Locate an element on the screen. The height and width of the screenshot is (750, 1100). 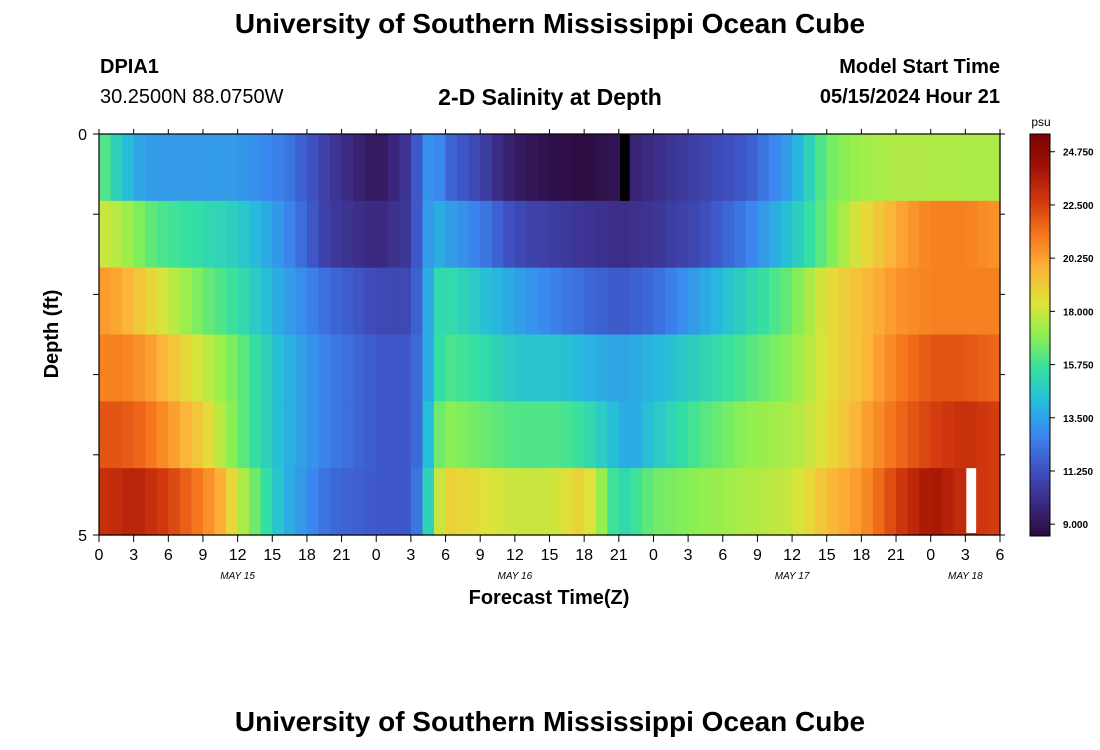
x-tick-label: 12 is located at coordinates (515, 555).